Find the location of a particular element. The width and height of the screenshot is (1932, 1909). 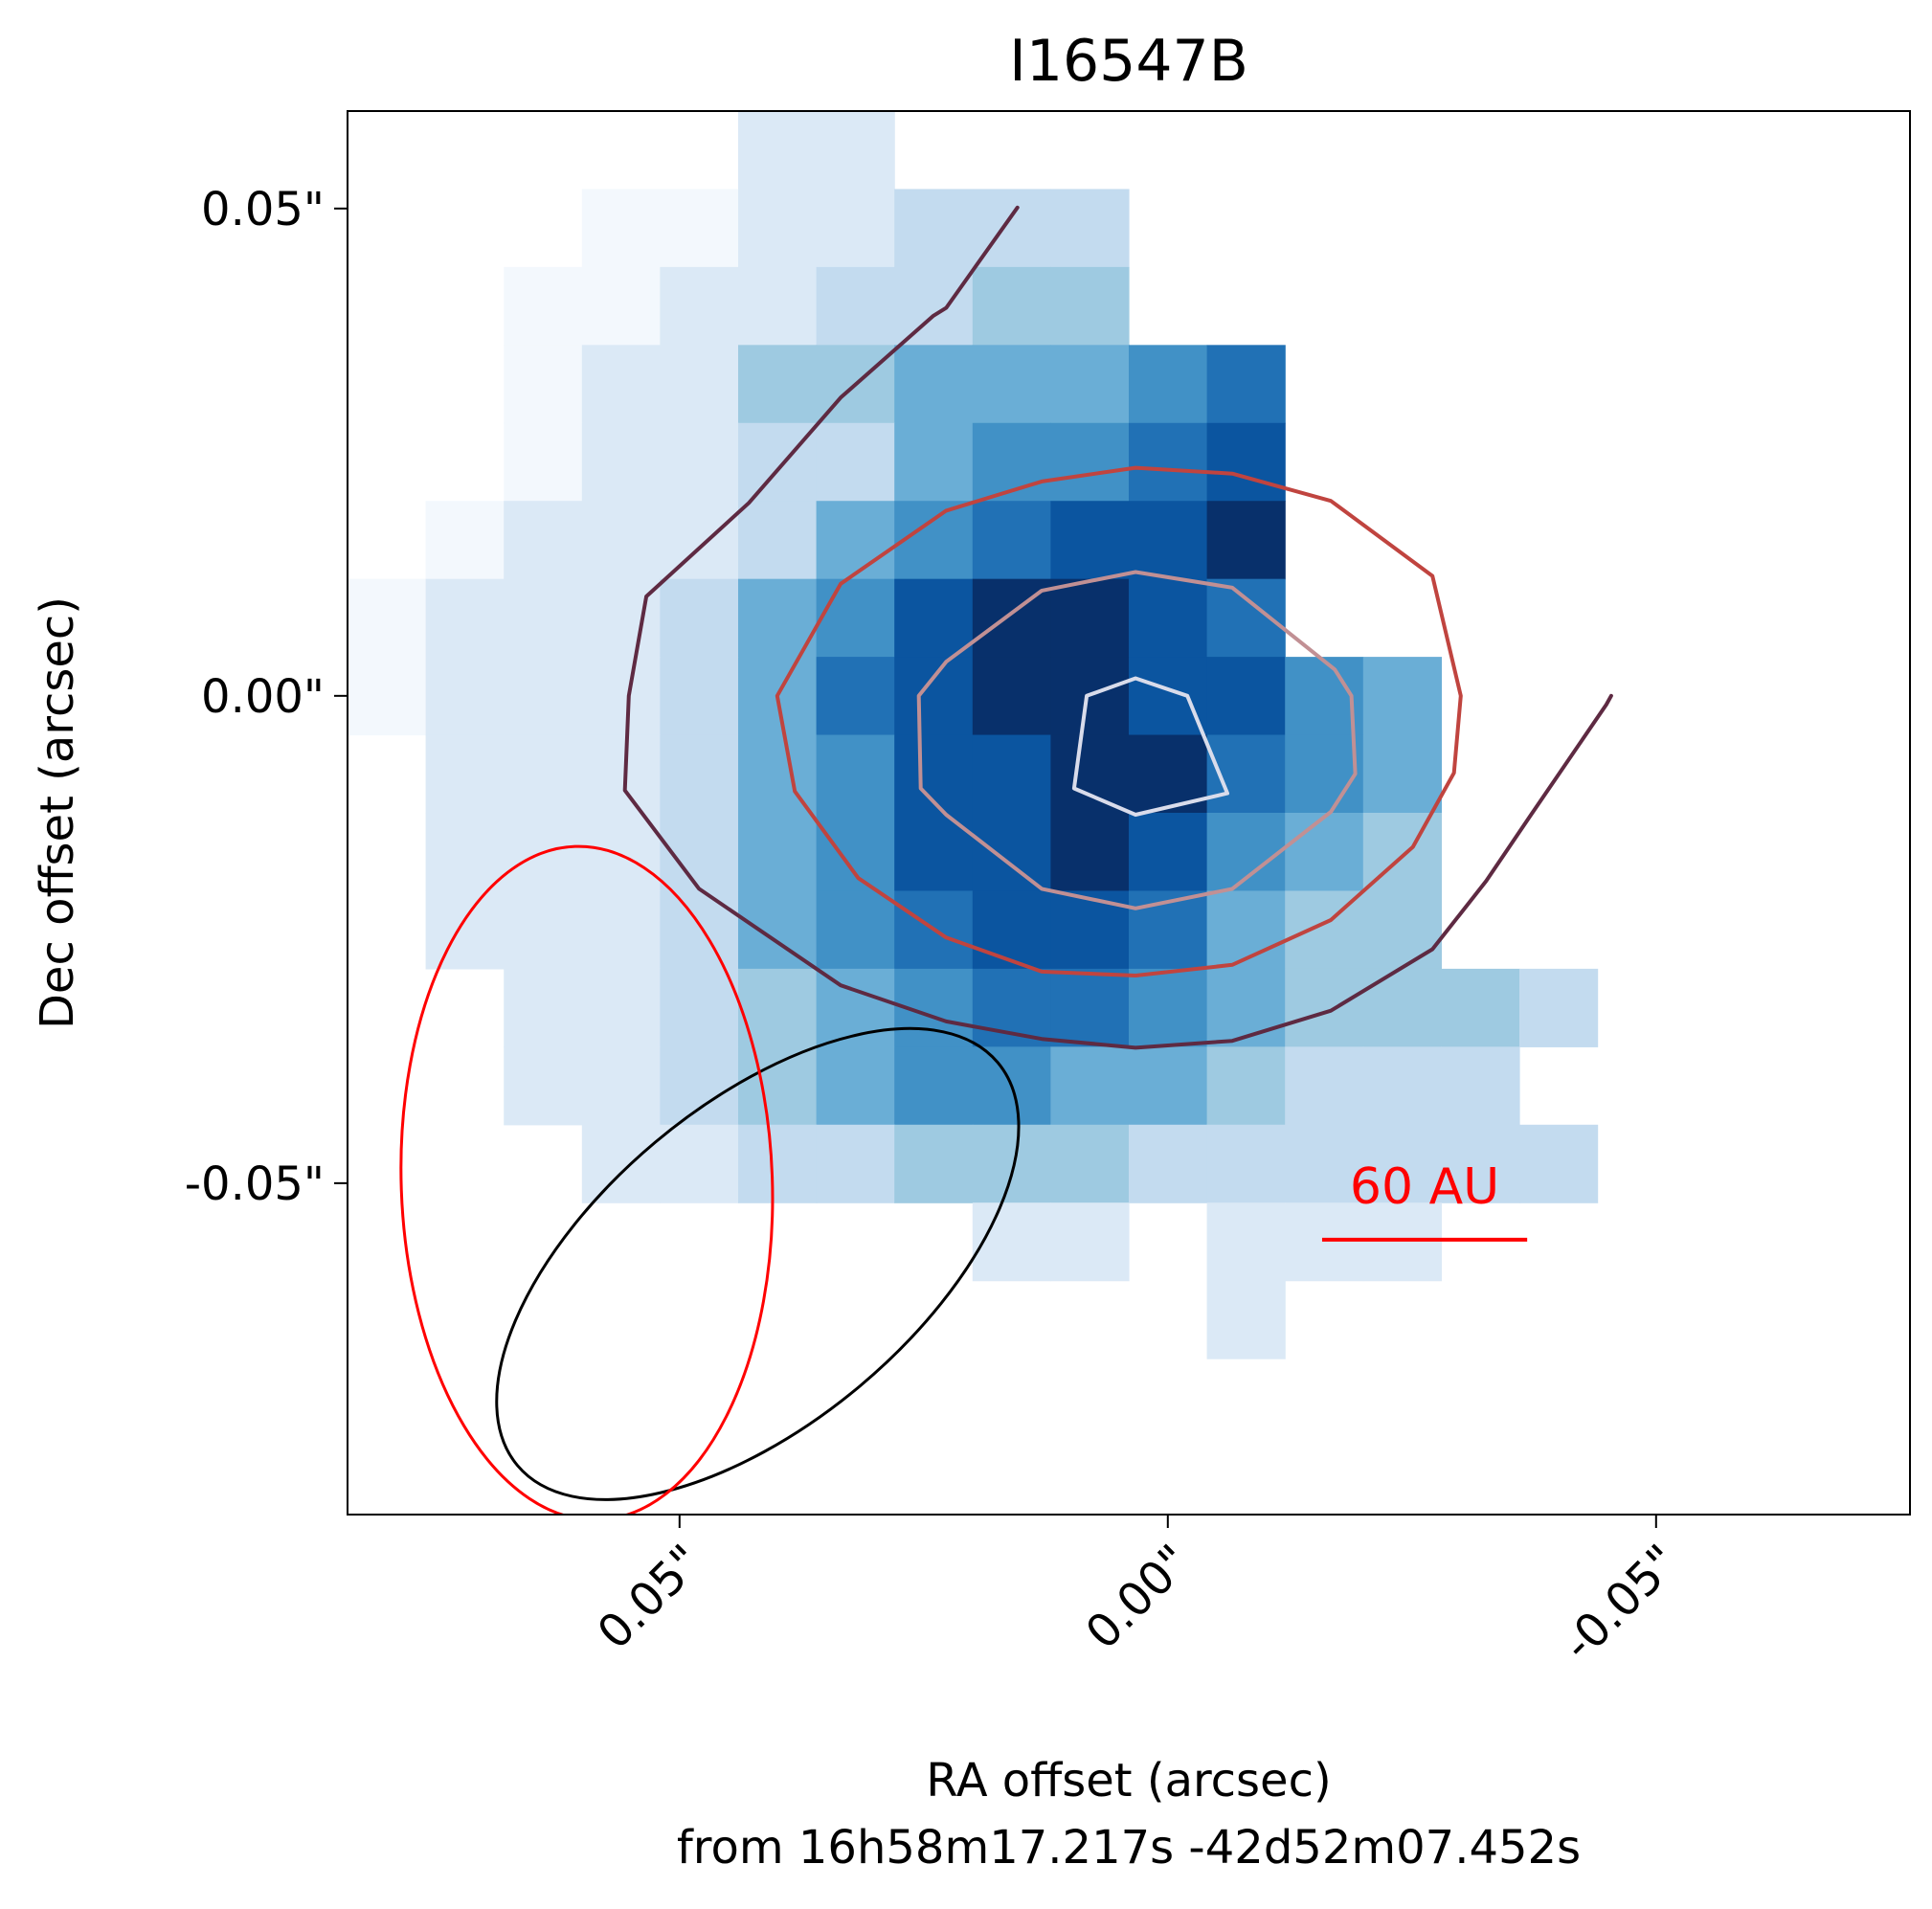

scale-bar: 60 AU is located at coordinates (1425, 1200).